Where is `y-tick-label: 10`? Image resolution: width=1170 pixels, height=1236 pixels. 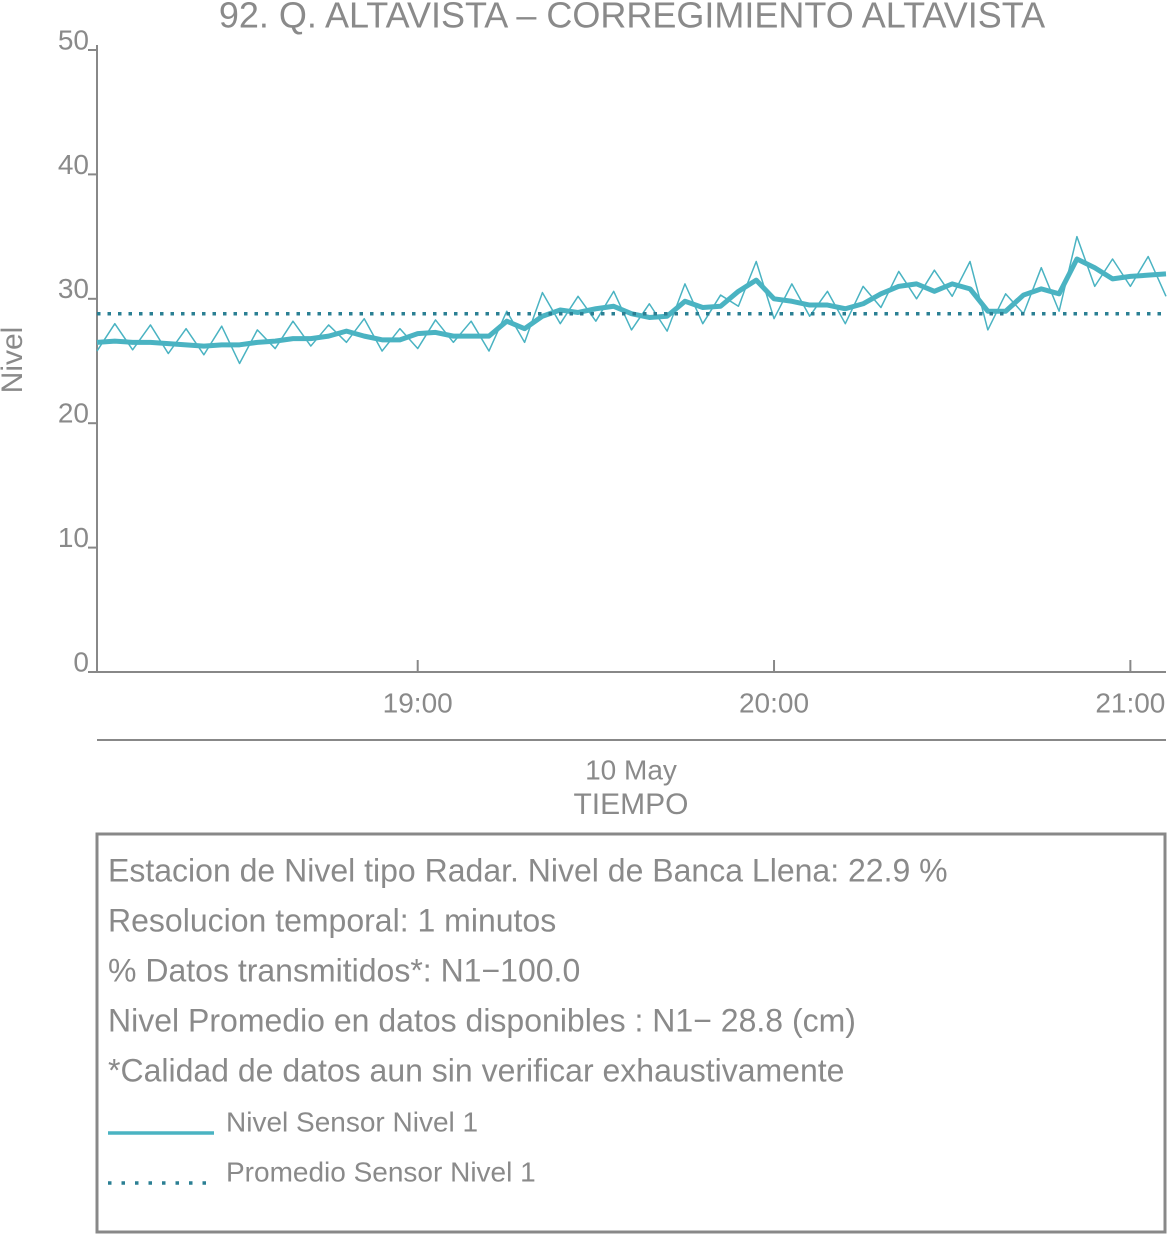 y-tick-label: 10 is located at coordinates (73, 537).